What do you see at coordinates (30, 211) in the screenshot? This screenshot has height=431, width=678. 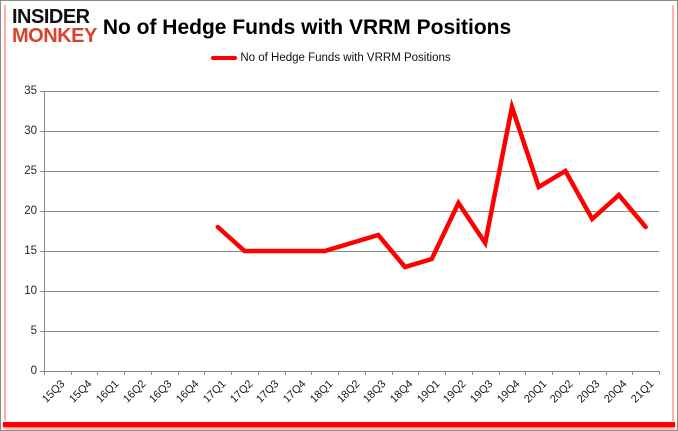 I see `y-axis-tick-label: 20` at bounding box center [30, 211].